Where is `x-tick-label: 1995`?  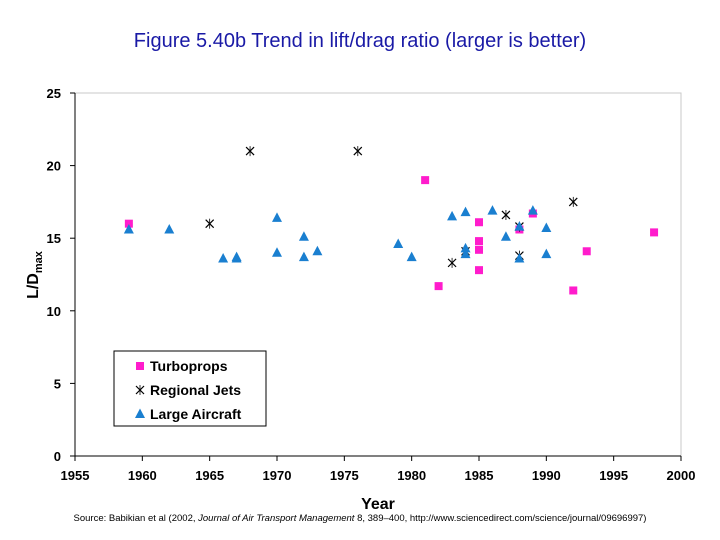
x-tick-label: 1995 is located at coordinates (613, 475).